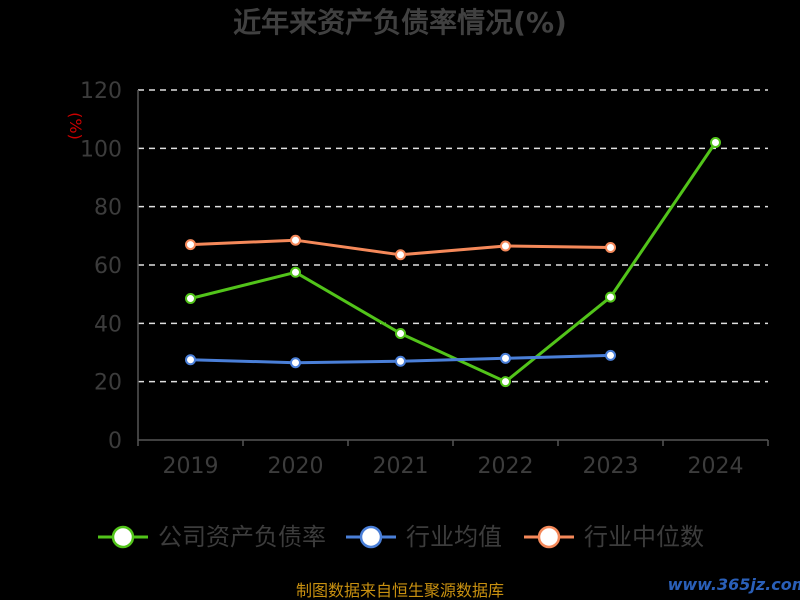  What do you see at coordinates (242, 537) in the screenshot?
I see `legend-label: 公司资产负债率` at bounding box center [242, 537].